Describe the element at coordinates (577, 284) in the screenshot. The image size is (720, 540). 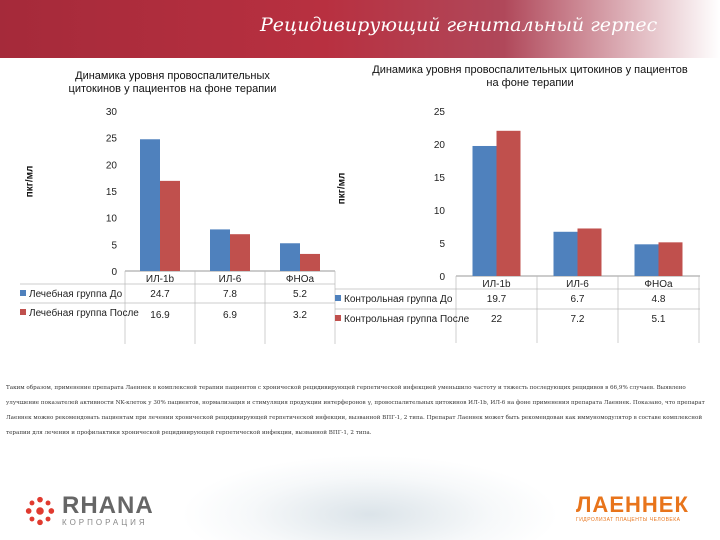
I see `chart2-category-label: ИЛ-6` at that location.